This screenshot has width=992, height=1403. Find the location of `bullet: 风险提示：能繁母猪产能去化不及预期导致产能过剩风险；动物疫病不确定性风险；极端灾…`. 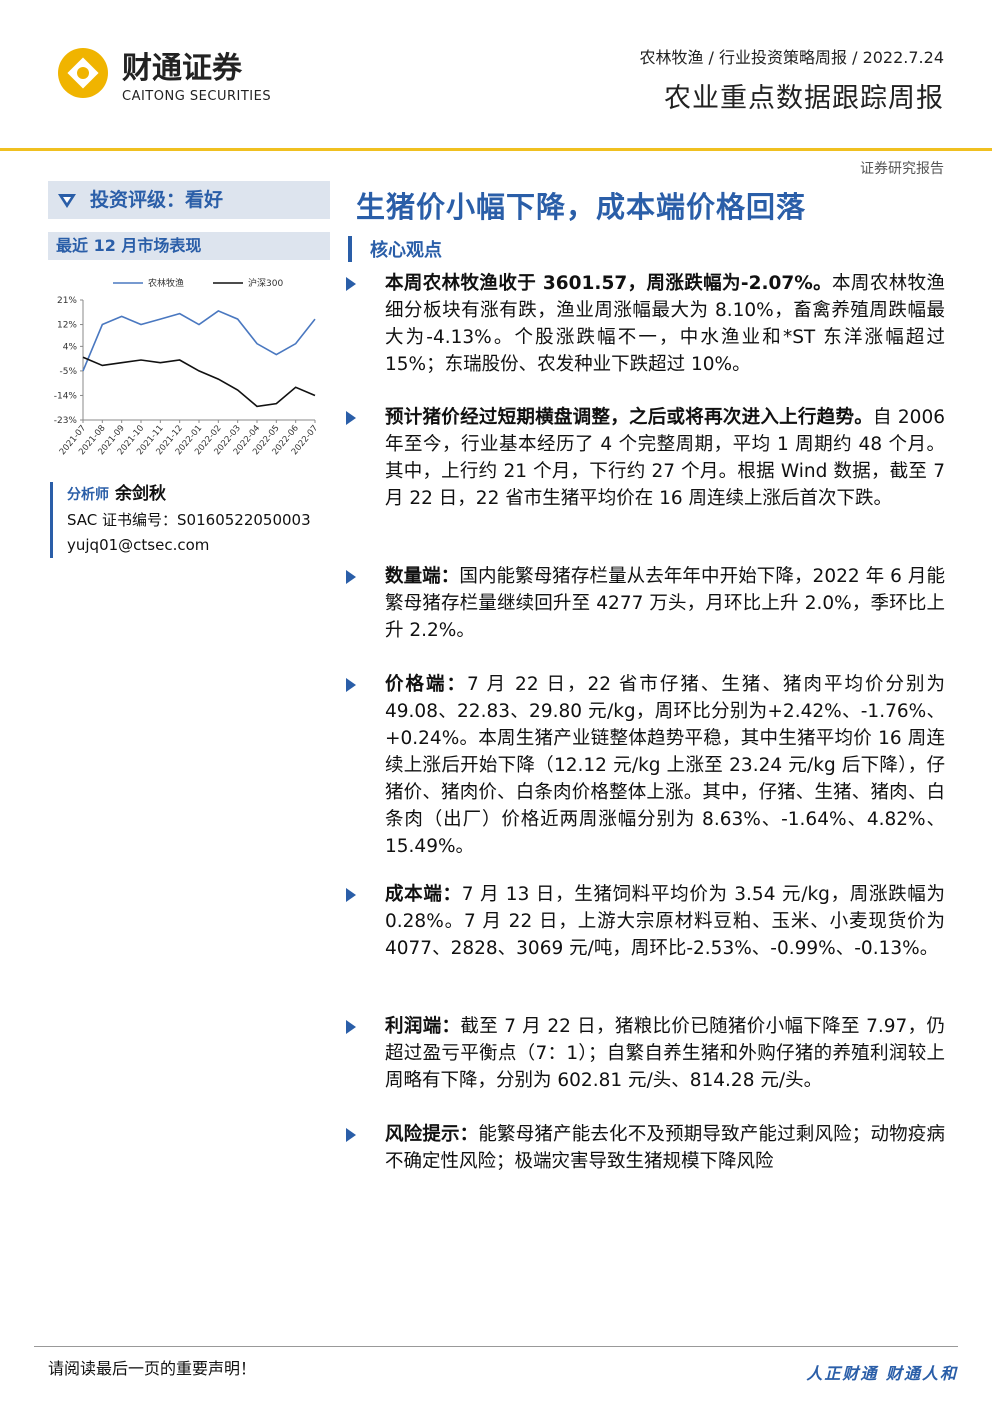

bullet: 风险提示：能繁母猪产能去化不及预期导致产能过剩风险；动物疫病不确定性风险；极端灾… is located at coordinates (665, 1148).